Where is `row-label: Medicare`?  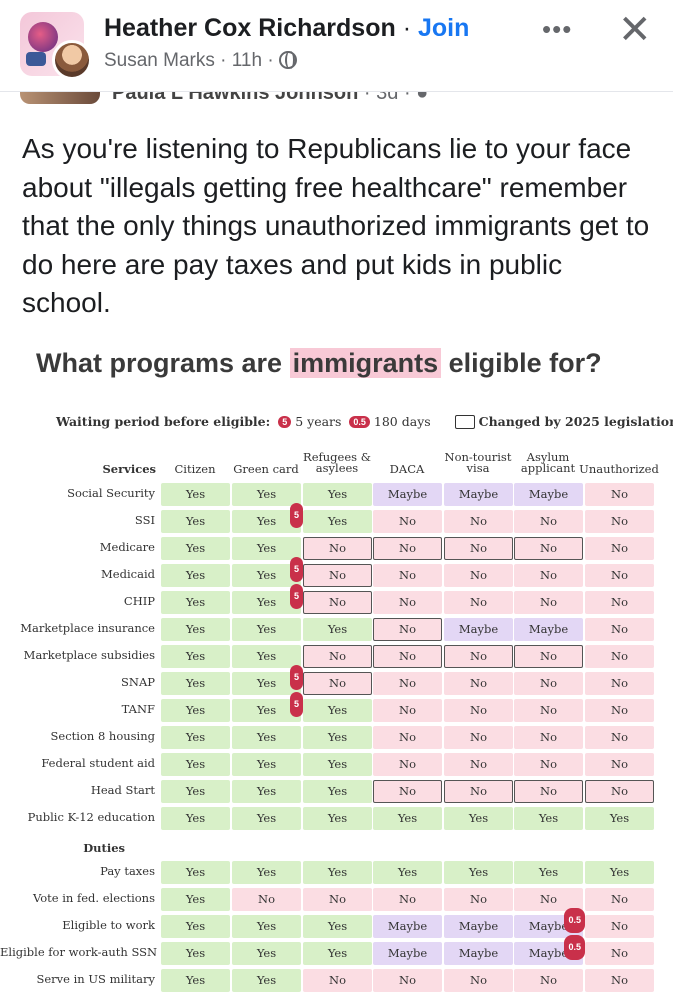
row-label: Medicare is located at coordinates (127, 547).